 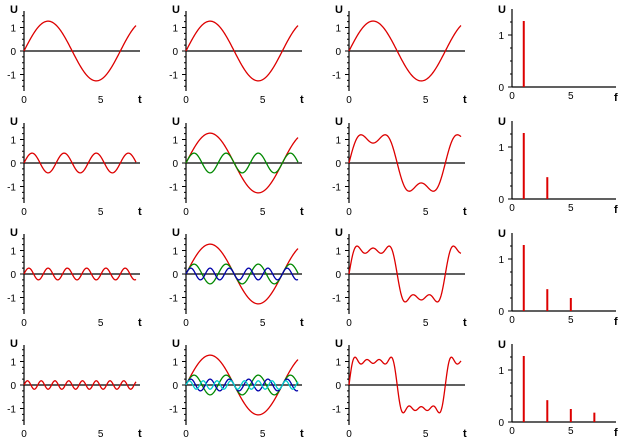 I want to click on panel-row1-components: -1 0 1 0 5 Ut, so click(x=236, y=55).